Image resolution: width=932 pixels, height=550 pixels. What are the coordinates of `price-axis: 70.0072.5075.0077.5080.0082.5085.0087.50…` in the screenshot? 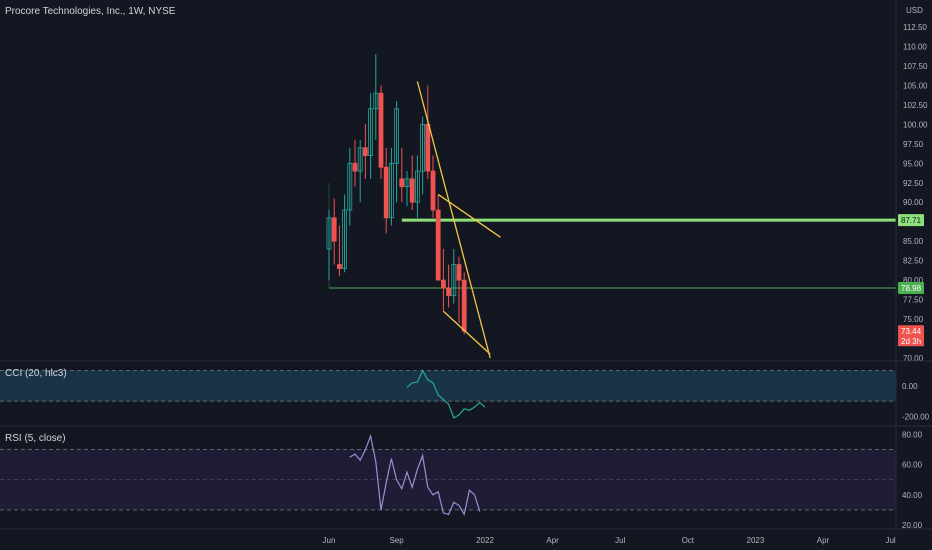 It's located at (913, 193).